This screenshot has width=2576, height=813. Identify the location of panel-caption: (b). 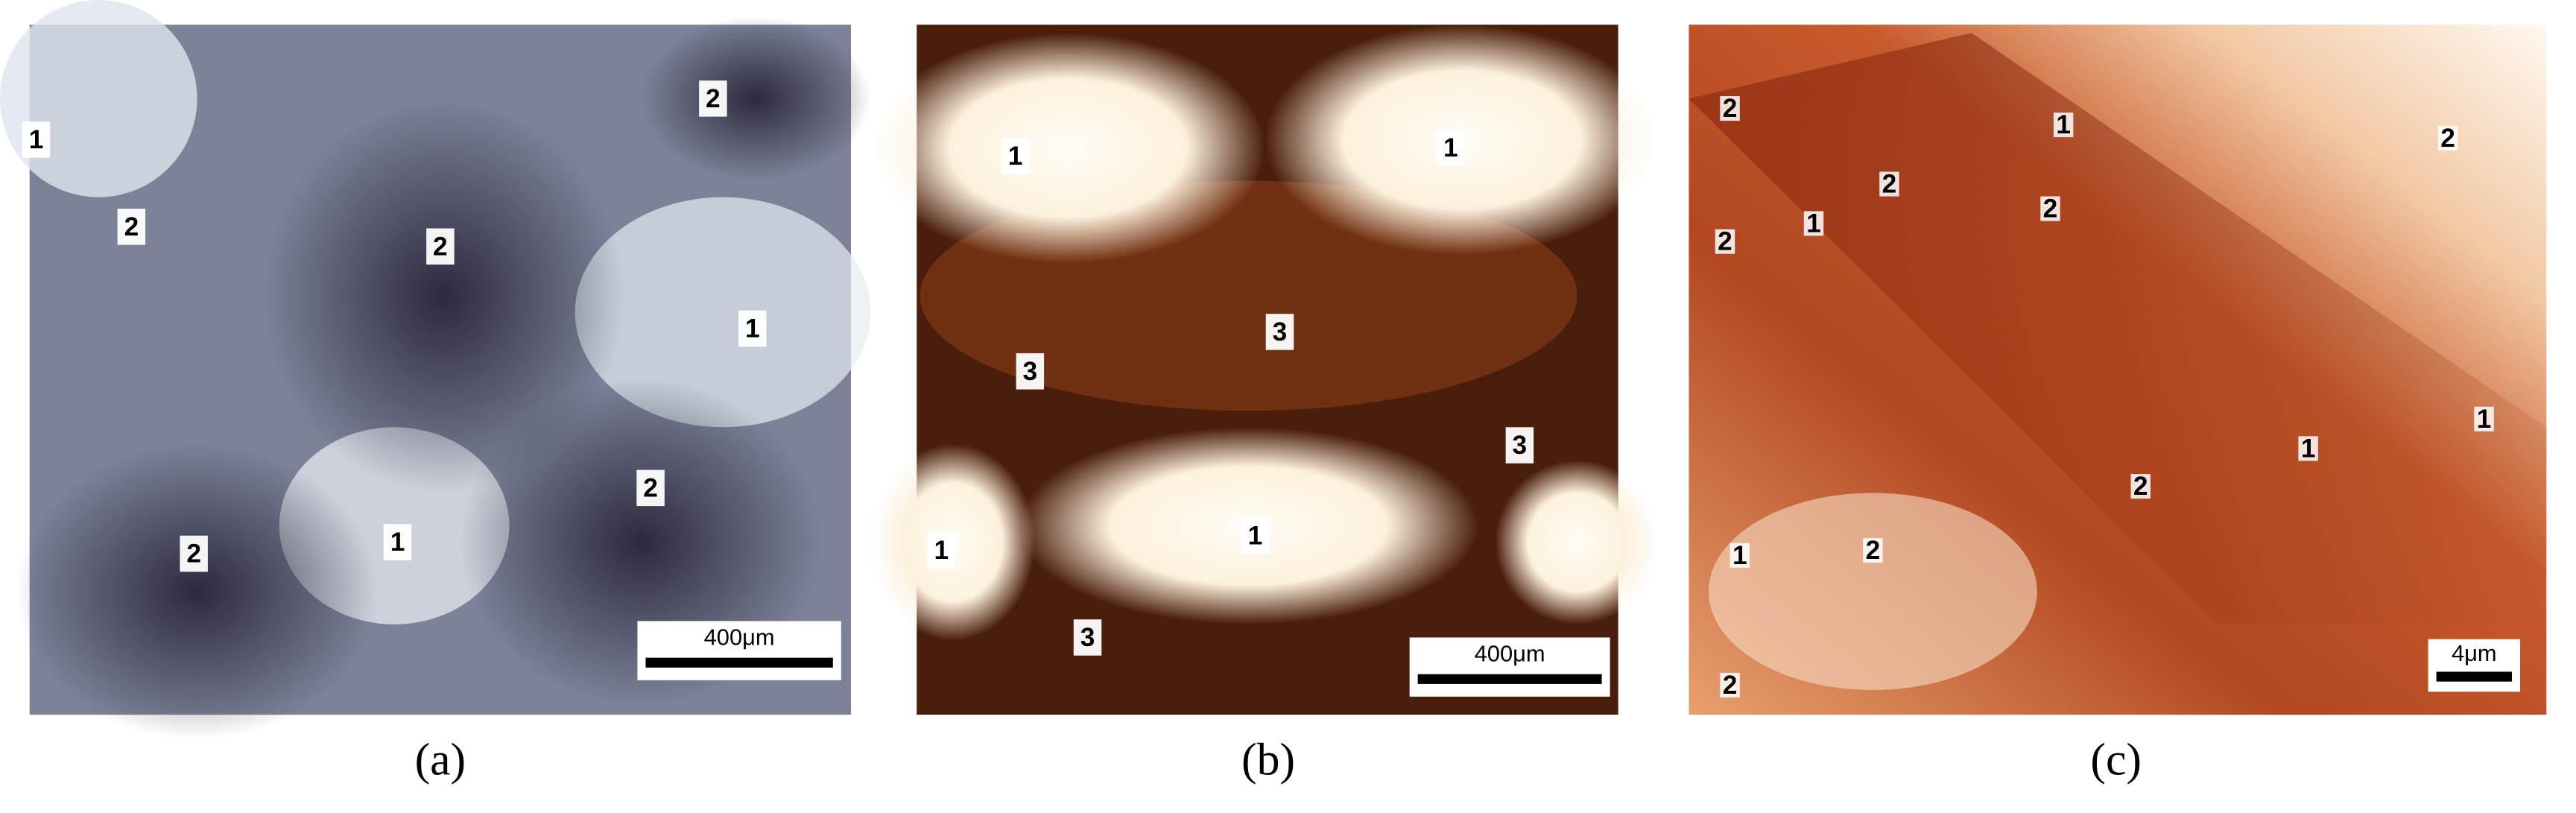
(1268, 759).